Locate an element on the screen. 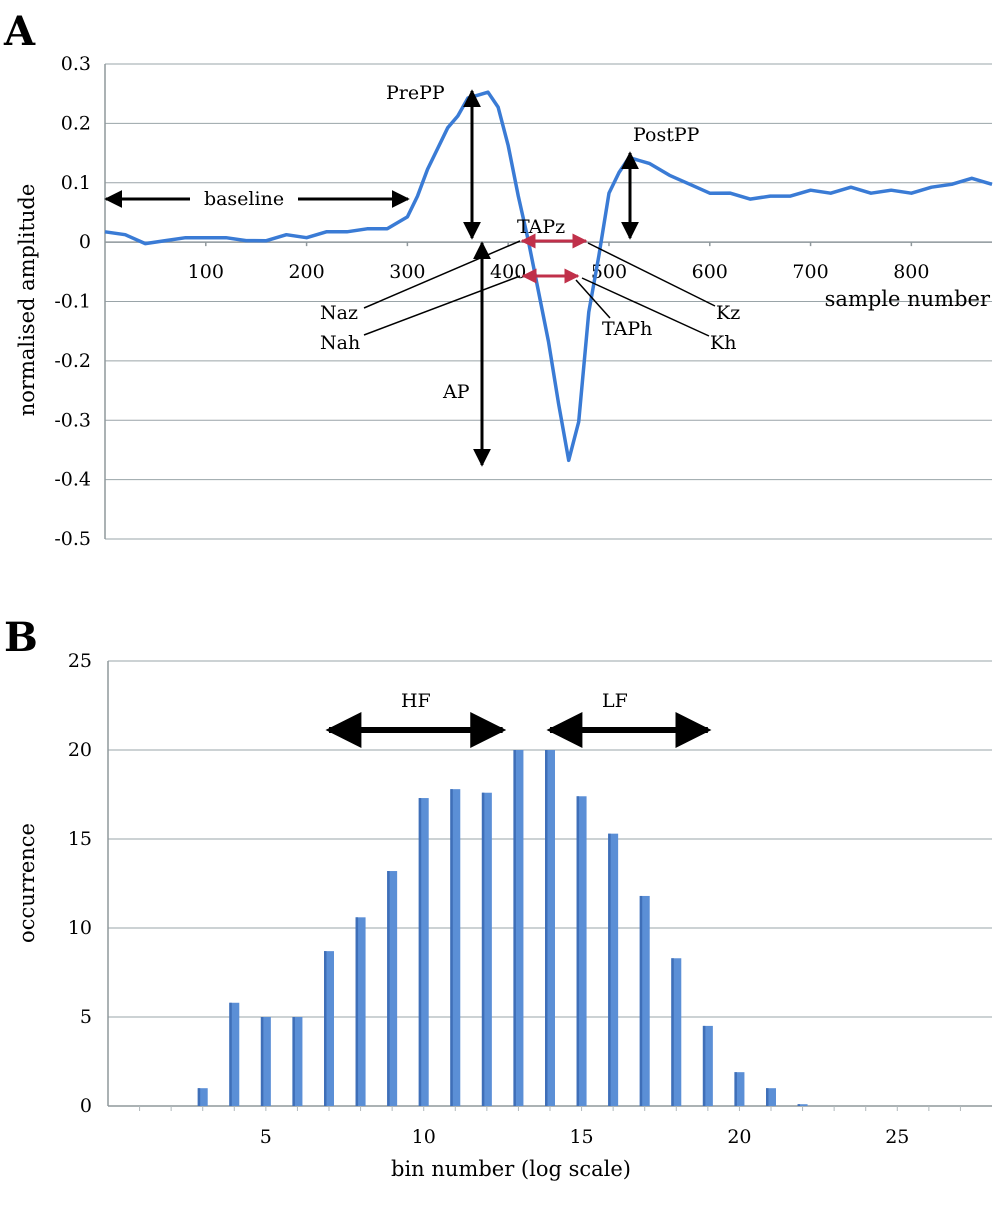 The image size is (1000, 1205). a-y-tick-label: -0.4 is located at coordinates (72, 480).